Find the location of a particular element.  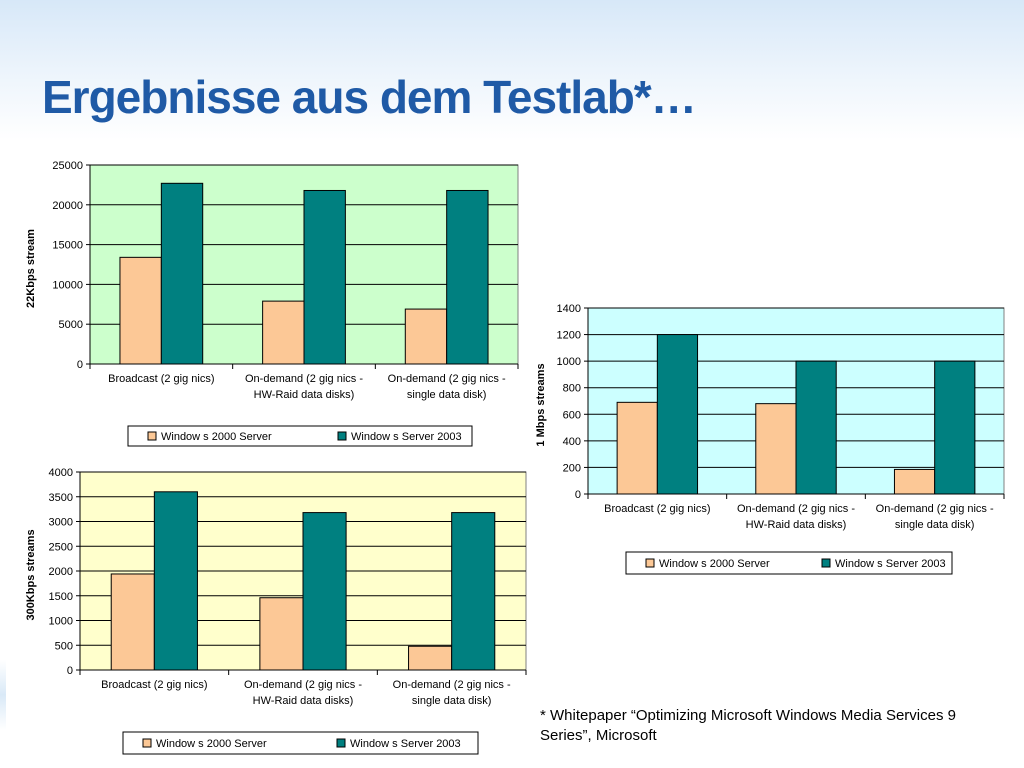

y-tick-label: 800 is located at coordinates (572, 389).